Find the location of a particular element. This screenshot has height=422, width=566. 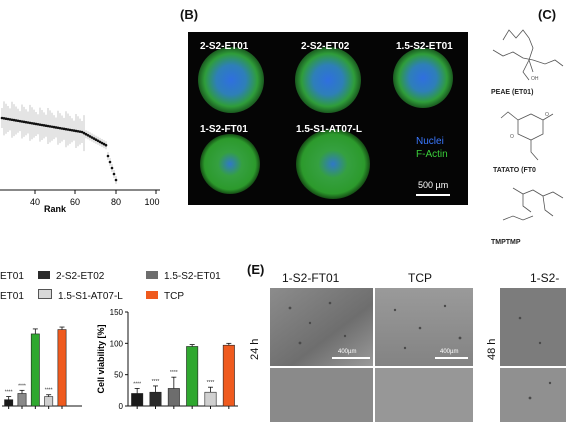

legend-label-5: 1.5-S1-AT07-L is located at coordinates (90, 296).